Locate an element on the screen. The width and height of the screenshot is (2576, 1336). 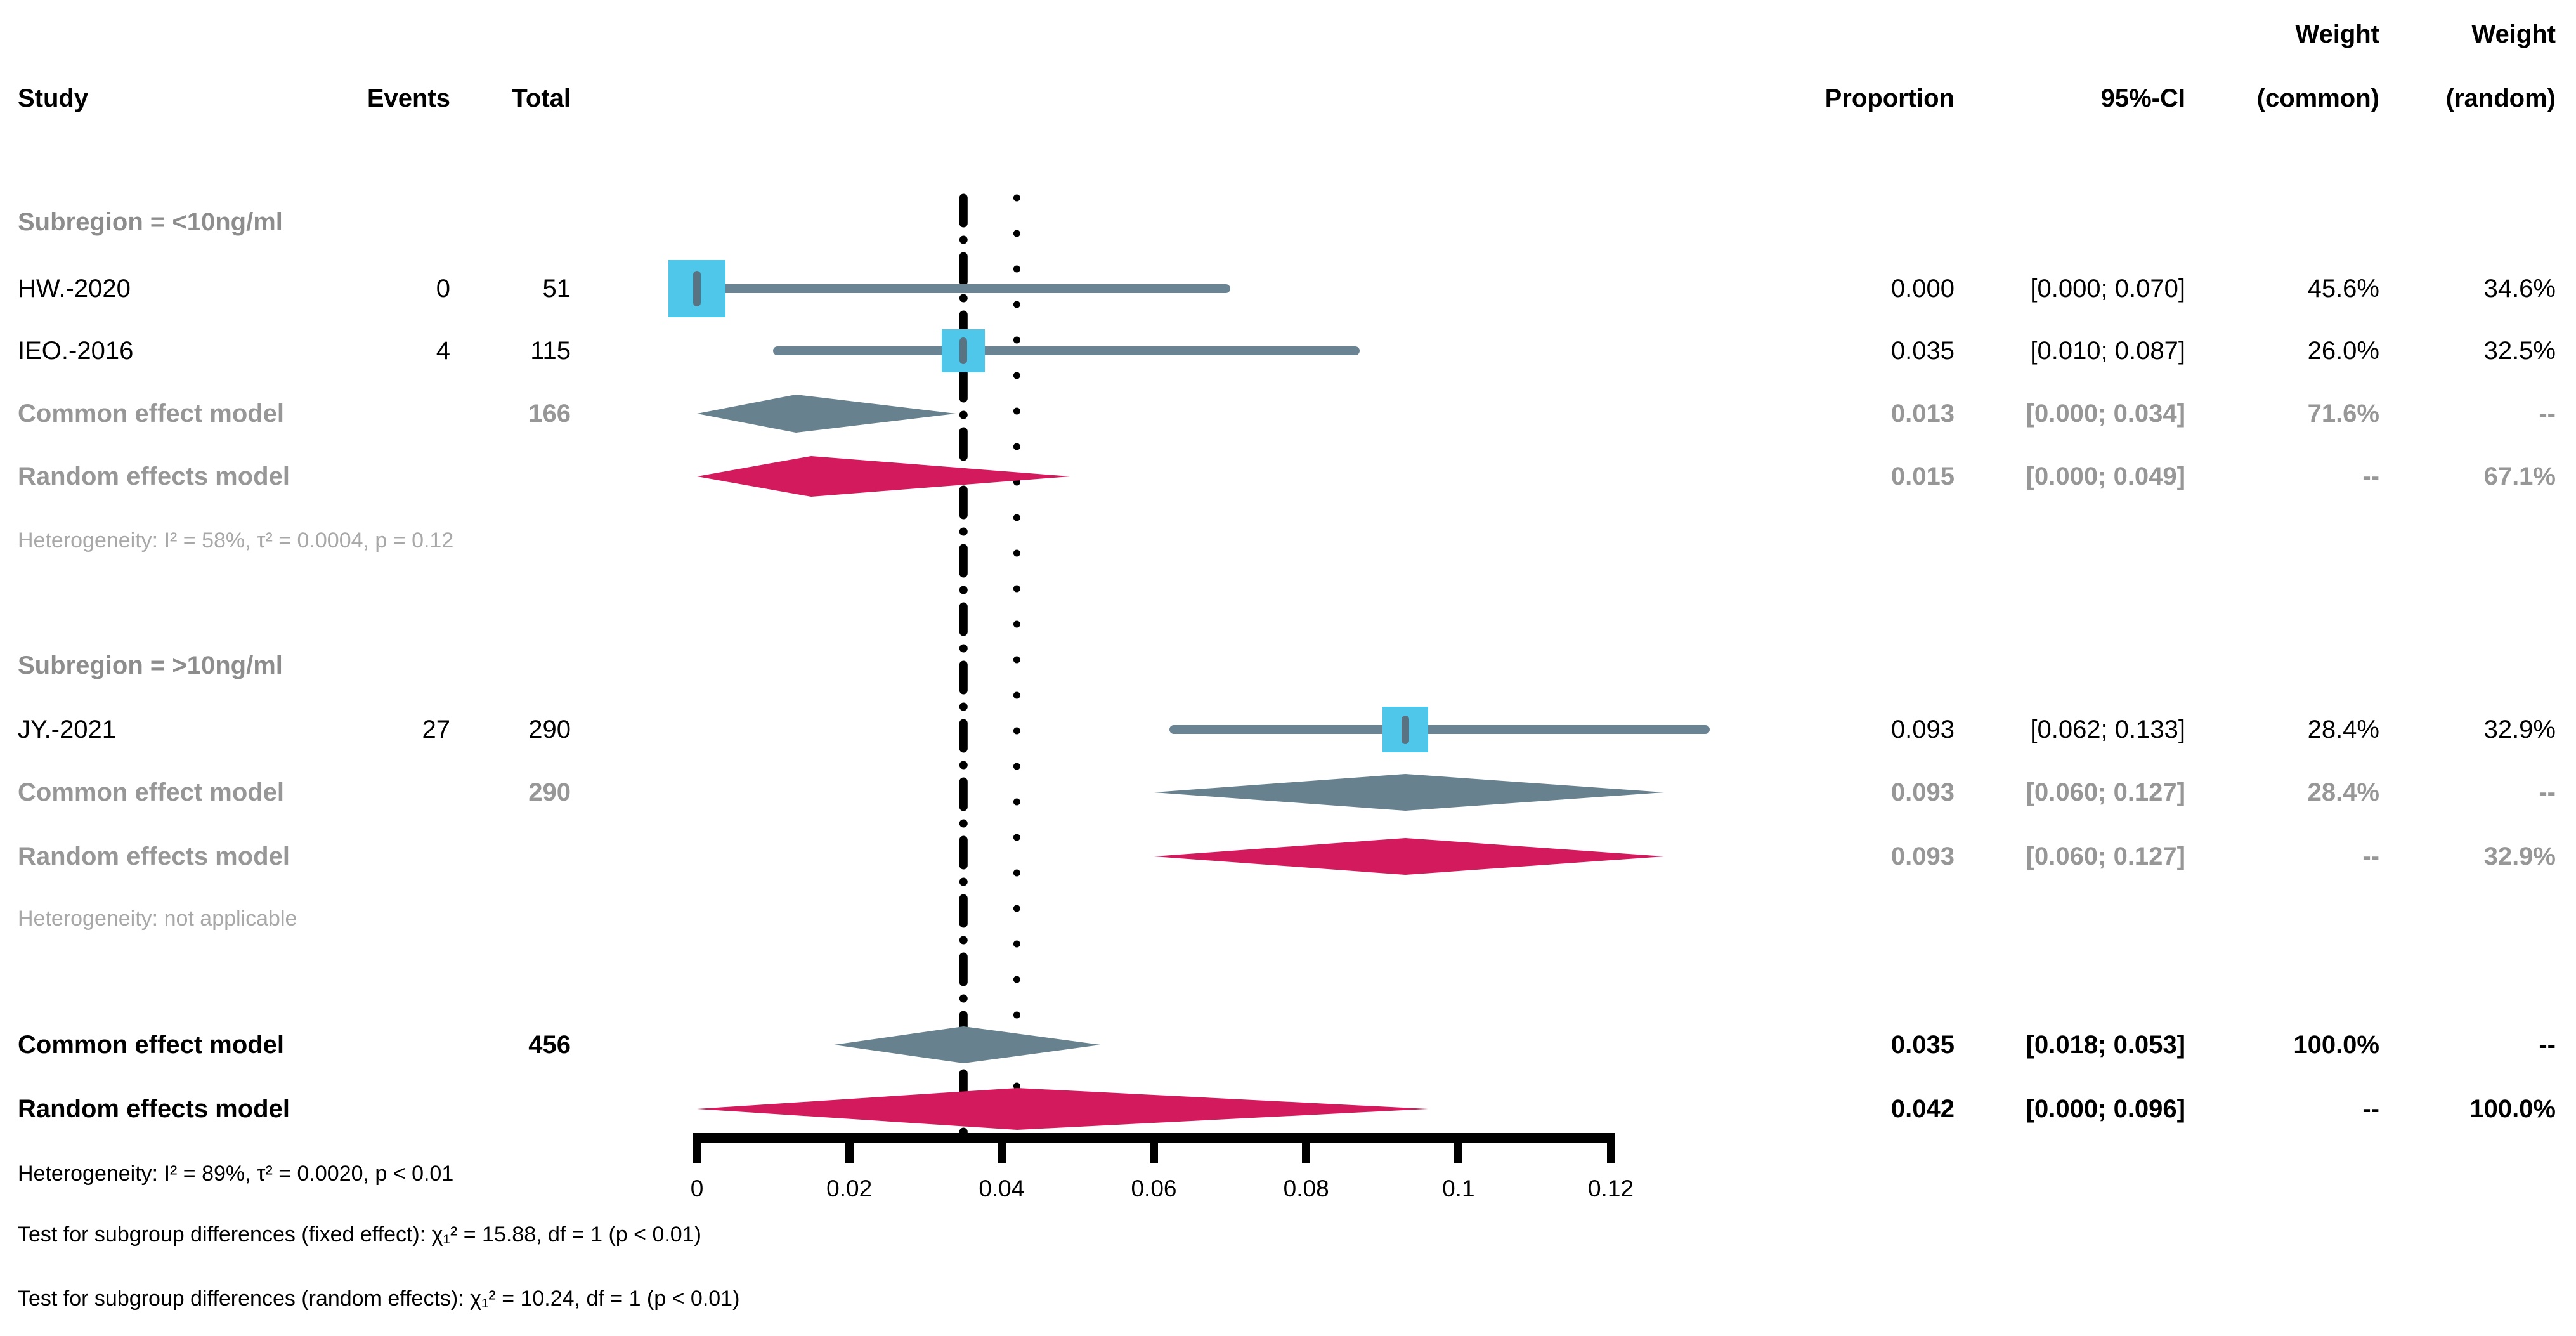
study-weight-common: 26.0% is located at coordinates (2343, 351).